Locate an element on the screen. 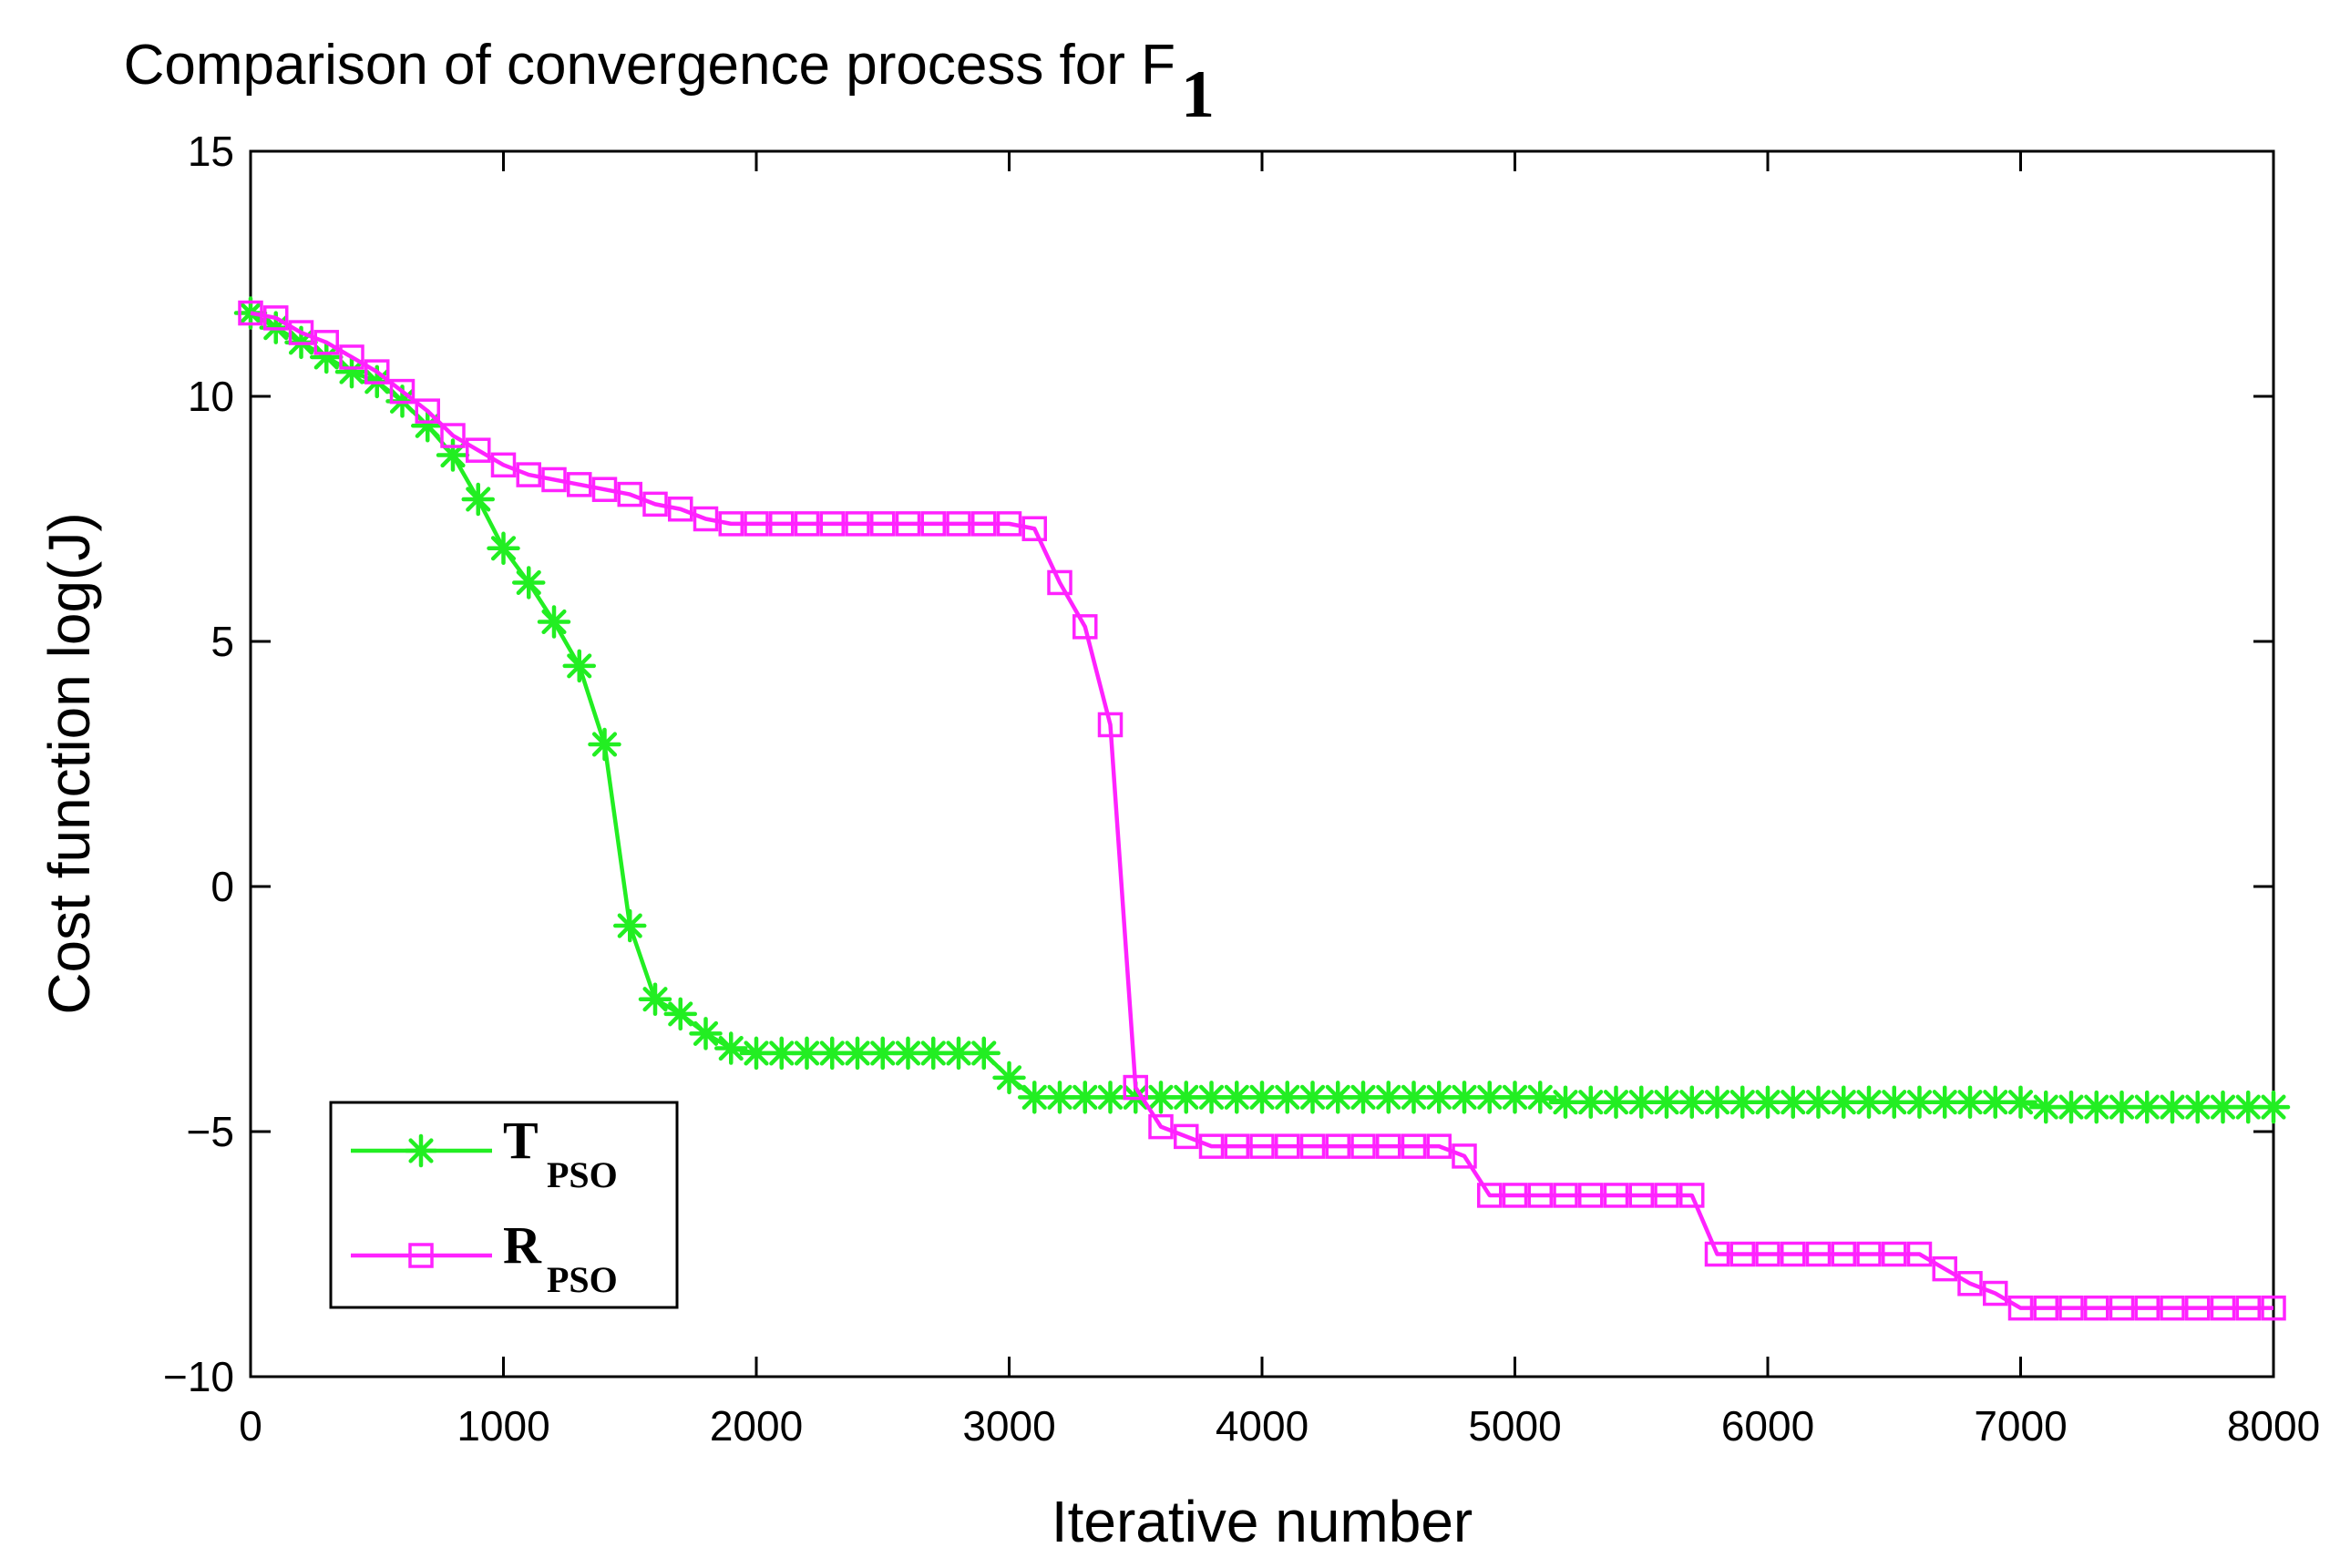  x-axis-label: Iterative number is located at coordinates (1262, 1521).